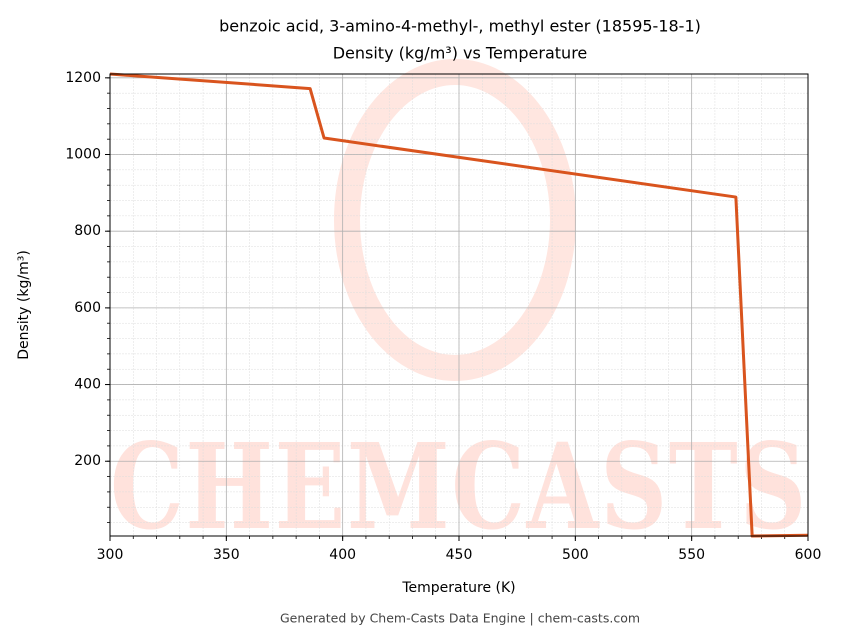 The height and width of the screenshot is (644, 851). I want to click on x-tick-label: 350, so click(226, 555).